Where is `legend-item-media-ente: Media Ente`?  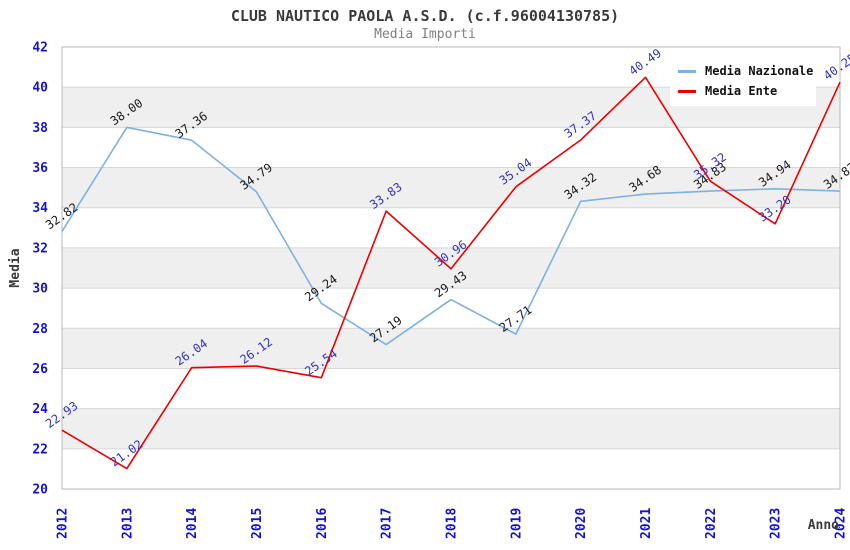
legend-item-media-ente: Media Ente is located at coordinates (743, 91).